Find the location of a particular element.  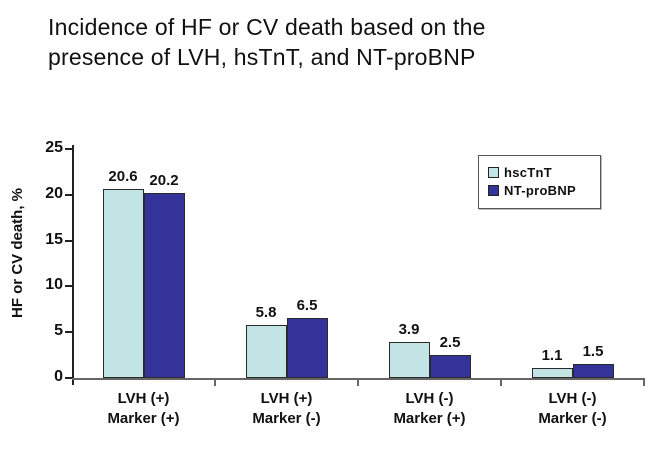

legend-item: NT-proBNP is located at coordinates (540, 190).